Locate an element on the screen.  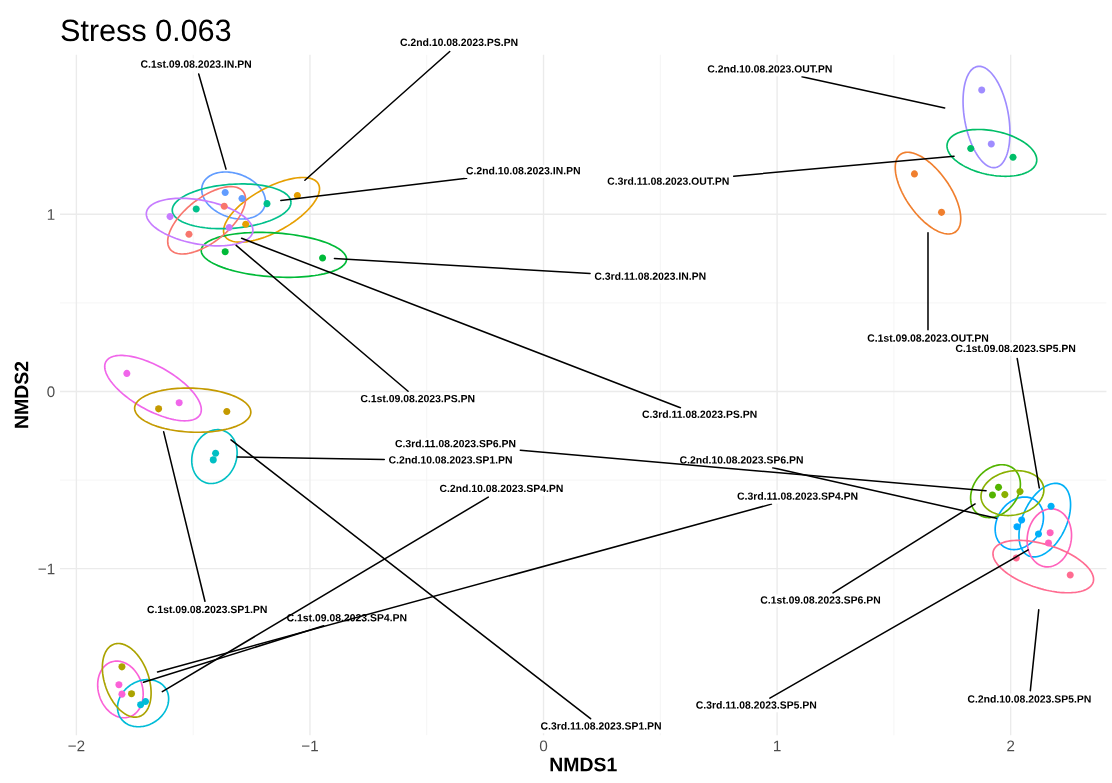
x-tick-label: −2 is located at coordinates (76, 746).